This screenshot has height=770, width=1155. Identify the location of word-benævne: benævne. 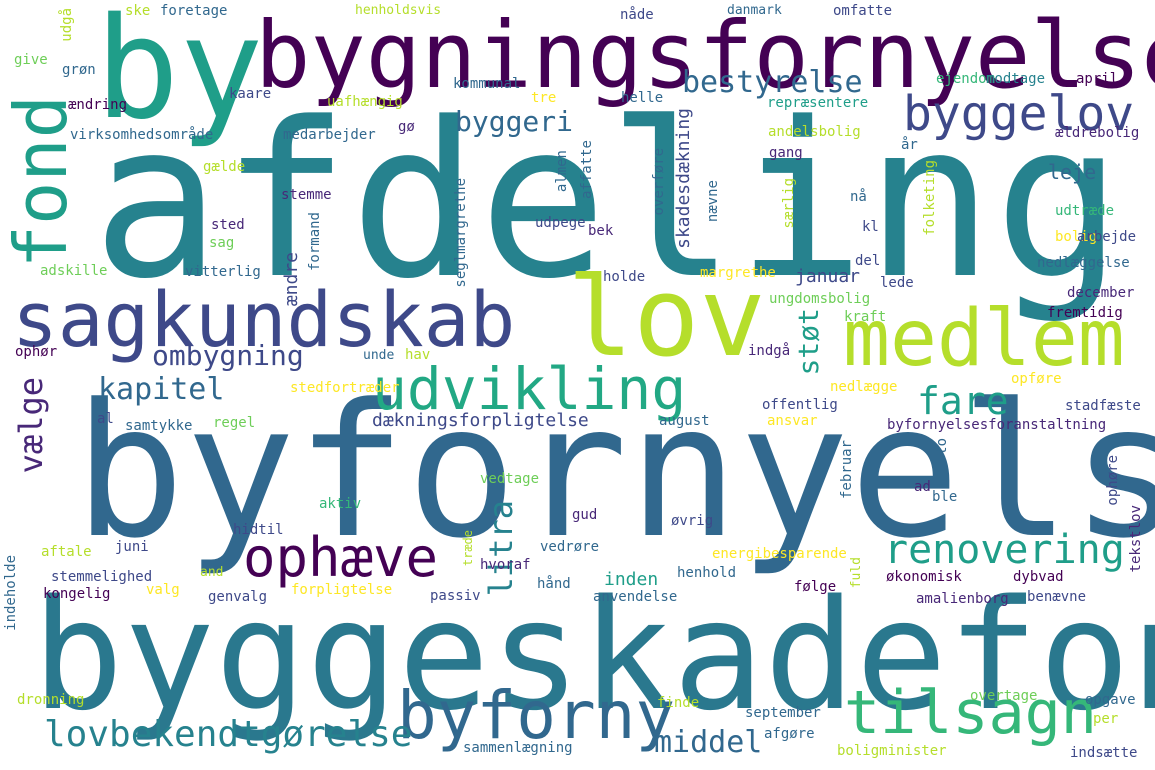
(1057, 597).